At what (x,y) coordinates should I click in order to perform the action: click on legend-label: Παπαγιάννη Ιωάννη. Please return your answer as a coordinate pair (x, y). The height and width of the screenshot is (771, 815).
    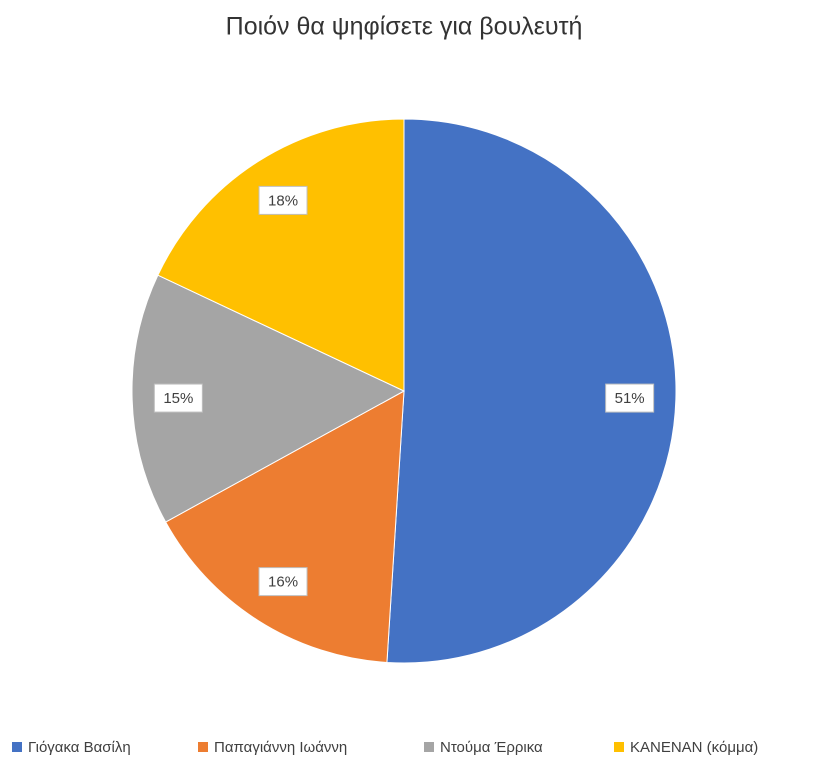
    Looking at the image, I should click on (280, 747).